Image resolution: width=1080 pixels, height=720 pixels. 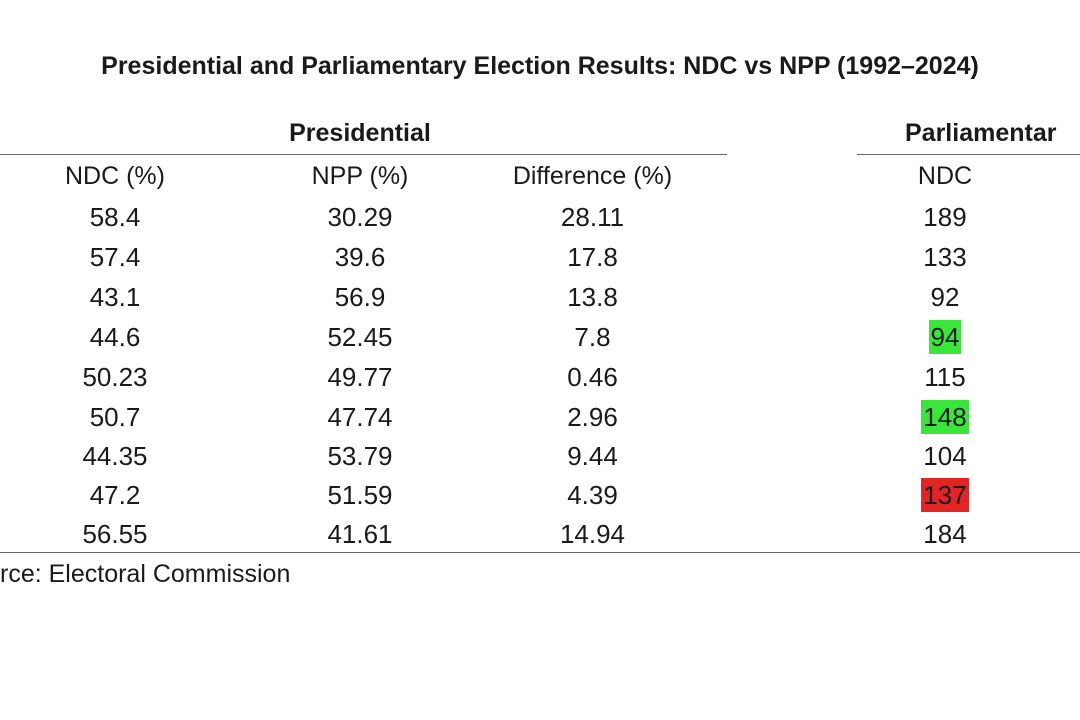 What do you see at coordinates (592, 534) in the screenshot?
I see `cell-difference-pct: 14.94` at bounding box center [592, 534].